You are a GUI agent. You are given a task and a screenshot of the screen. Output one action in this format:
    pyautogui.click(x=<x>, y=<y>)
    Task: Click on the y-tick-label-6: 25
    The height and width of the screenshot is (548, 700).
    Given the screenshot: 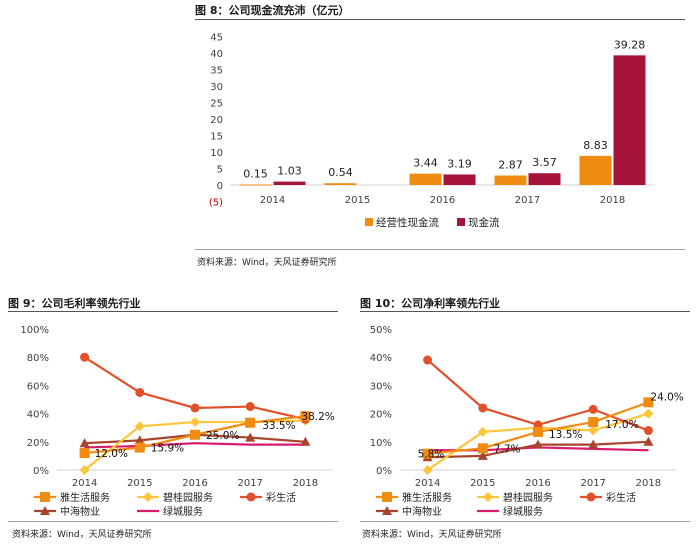 What is the action you would take?
    pyautogui.click(x=216, y=104)
    